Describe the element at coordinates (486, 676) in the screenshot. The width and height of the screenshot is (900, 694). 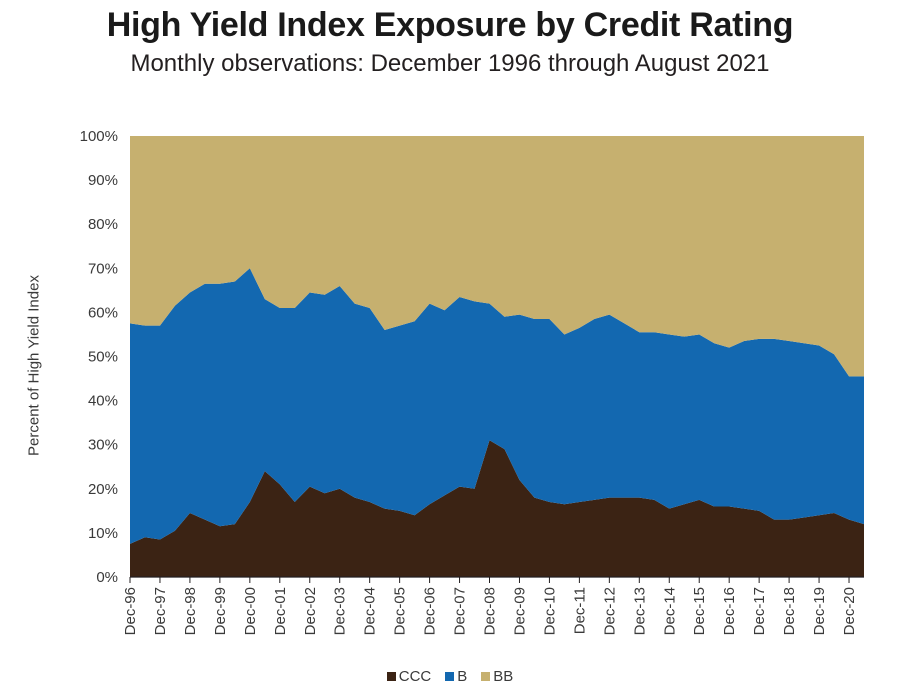
I see `legend-swatch-bb` at that location.